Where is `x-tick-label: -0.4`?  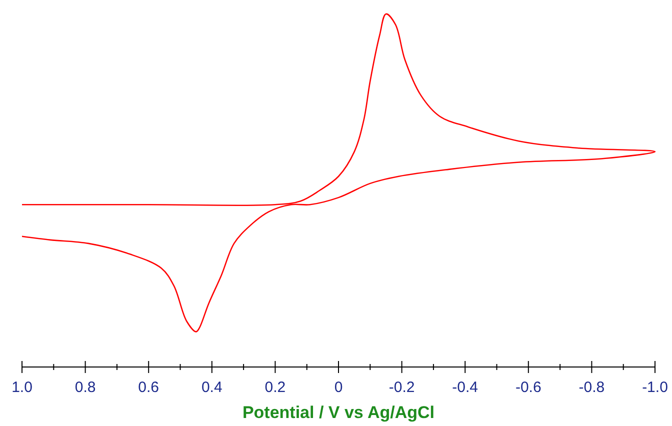 x-tick-label: -0.4 is located at coordinates (465, 387).